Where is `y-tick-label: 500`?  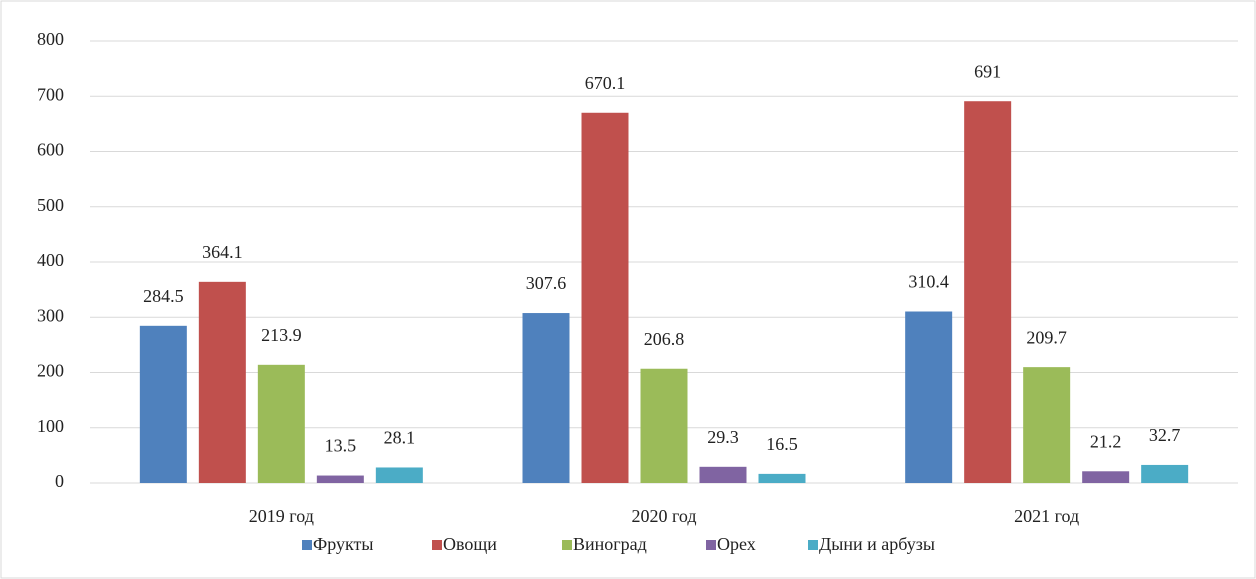
y-tick-label: 500 is located at coordinates (50, 205).